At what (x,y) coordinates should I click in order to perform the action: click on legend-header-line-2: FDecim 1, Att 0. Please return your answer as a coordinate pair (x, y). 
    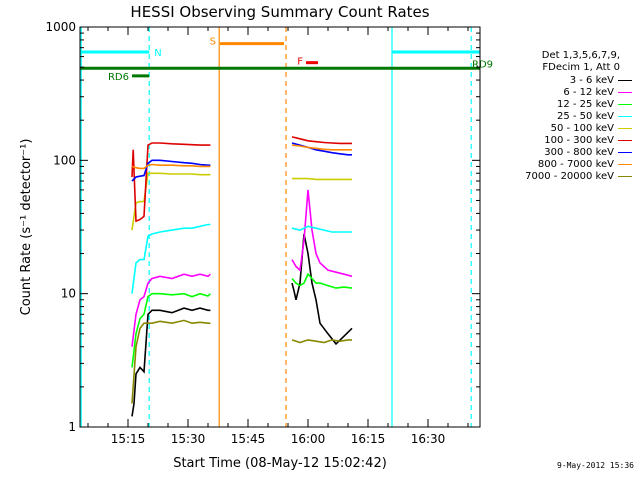
    Looking at the image, I should click on (581, 67).